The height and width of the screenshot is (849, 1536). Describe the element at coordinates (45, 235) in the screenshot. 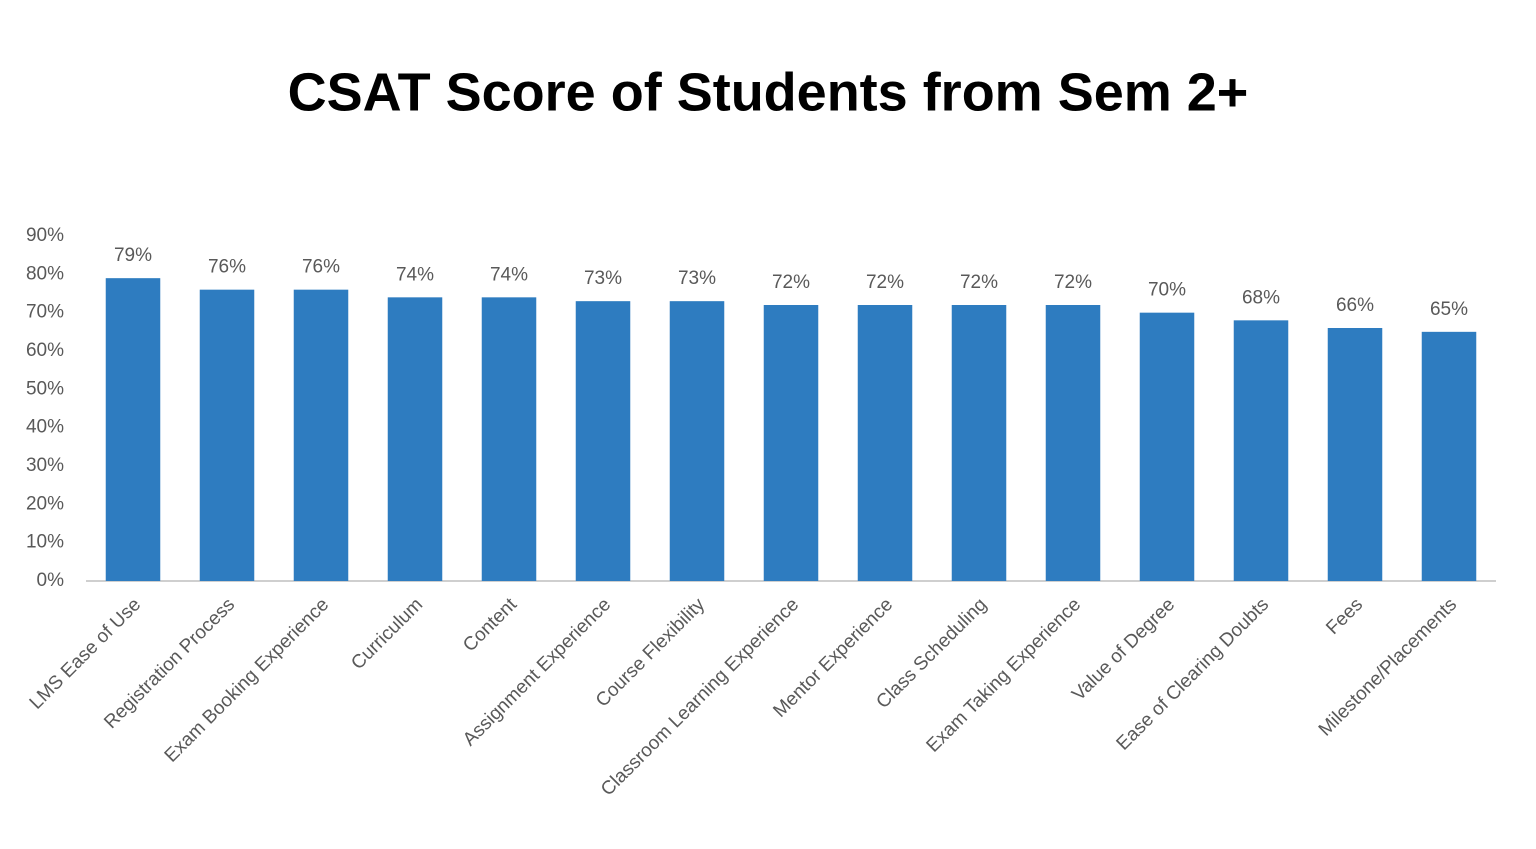

I see `y-tick-label: 90%` at that location.